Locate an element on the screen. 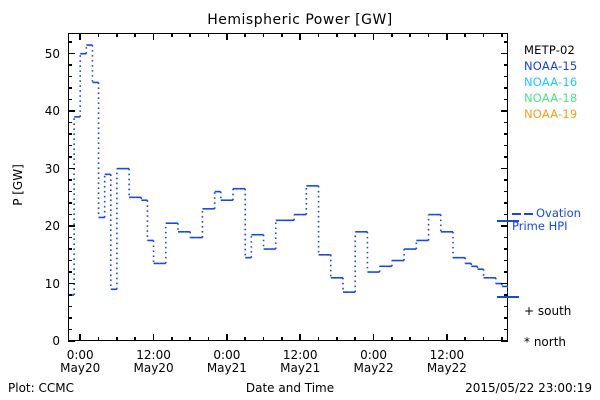 This screenshot has height=400, width=600. y-tick-label: 10 is located at coordinates (52, 283).